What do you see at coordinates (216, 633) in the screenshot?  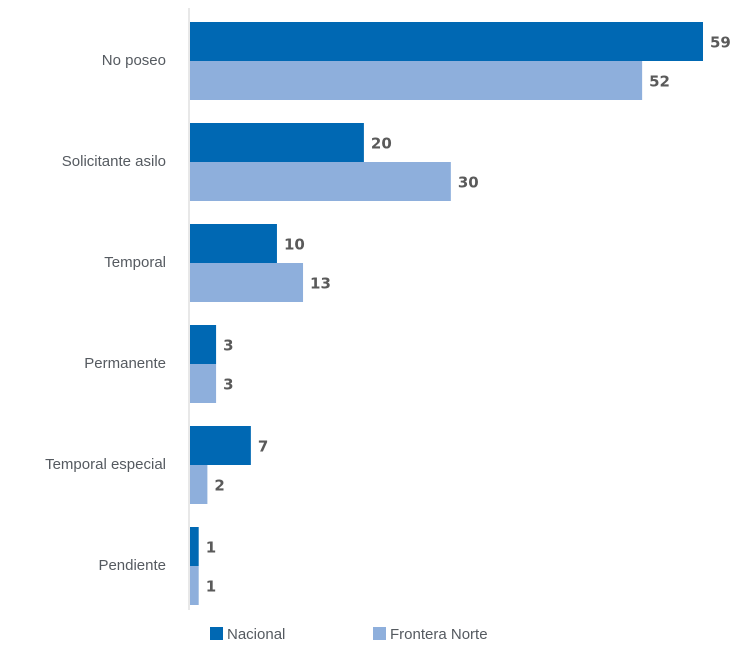 I see `legend-swatch-nacional` at bounding box center [216, 633].